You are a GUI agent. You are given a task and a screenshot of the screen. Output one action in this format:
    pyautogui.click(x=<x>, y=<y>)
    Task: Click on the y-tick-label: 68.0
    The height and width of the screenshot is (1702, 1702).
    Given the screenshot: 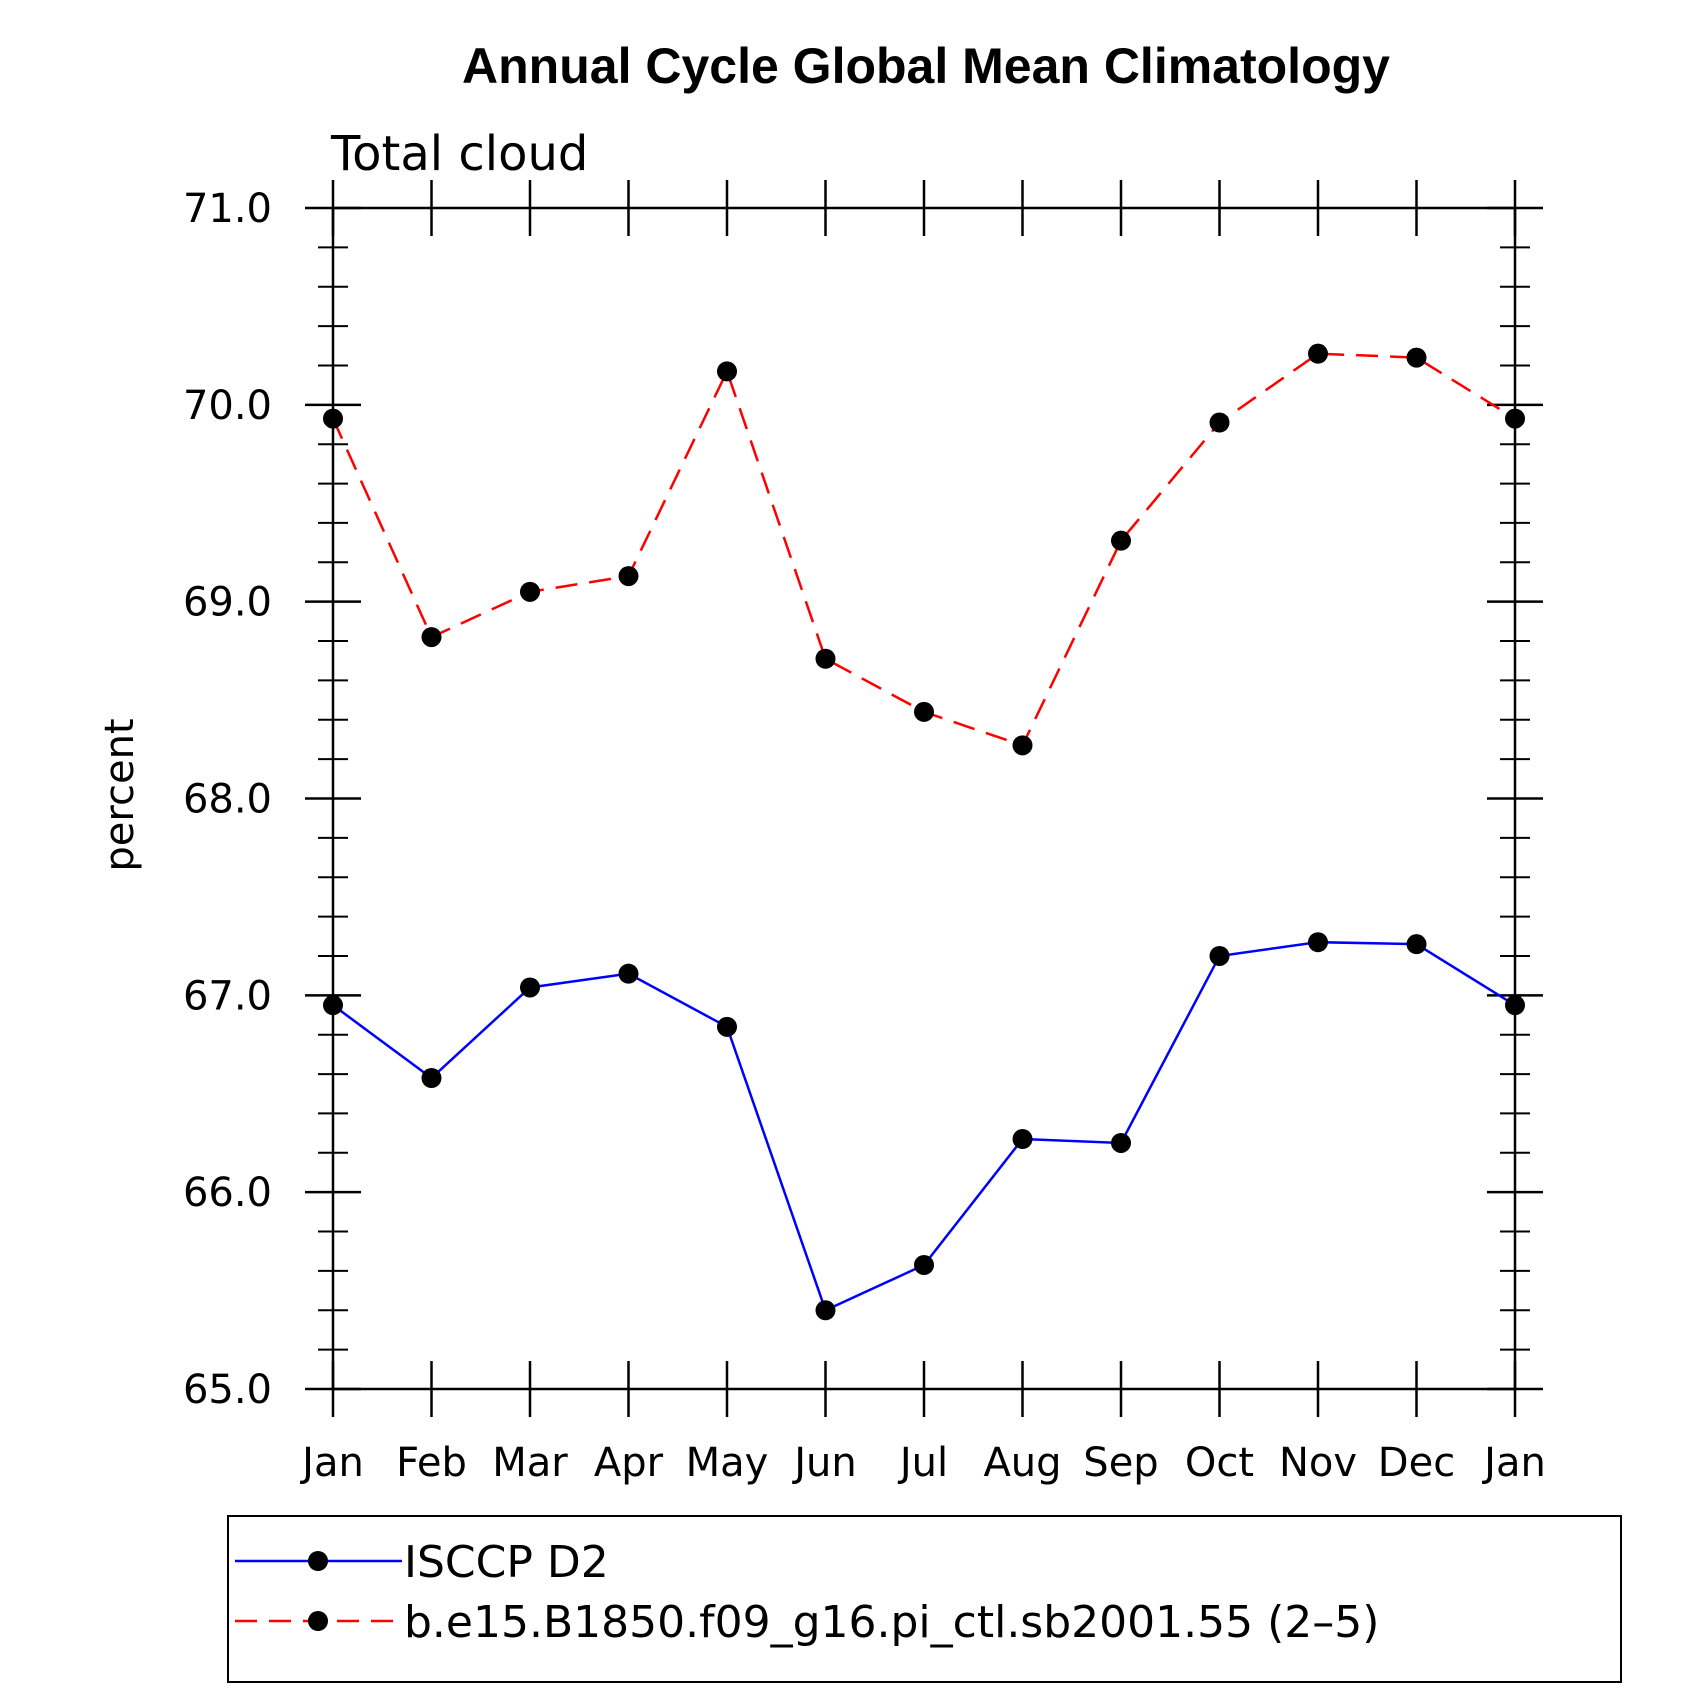 What is the action you would take?
    pyautogui.click(x=227, y=800)
    